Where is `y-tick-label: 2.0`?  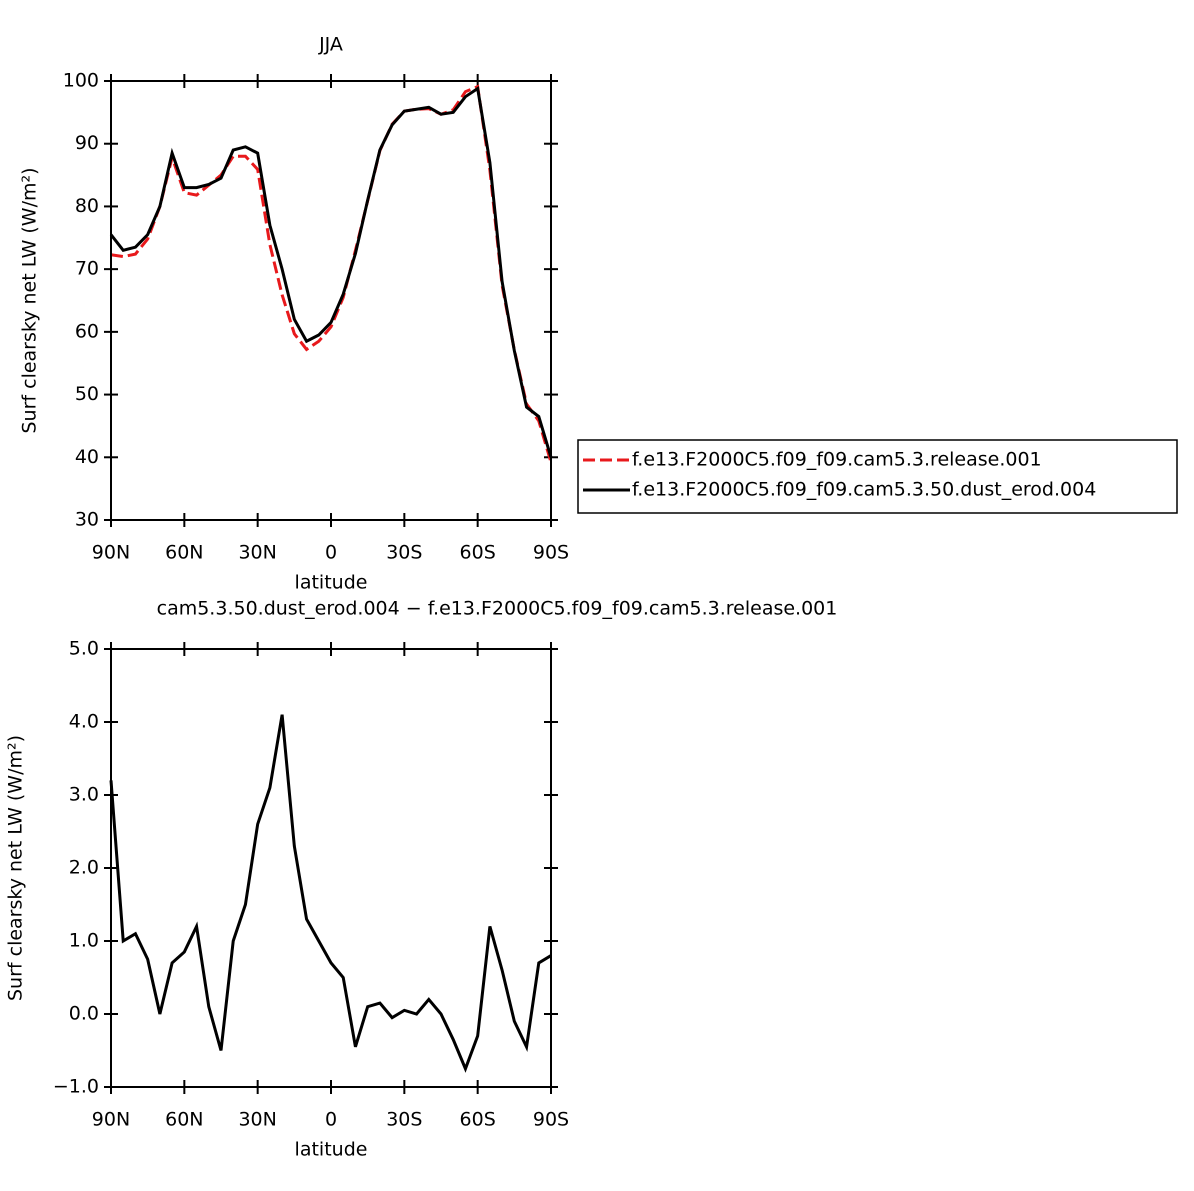 y-tick-label: 2.0 is located at coordinates (84, 868).